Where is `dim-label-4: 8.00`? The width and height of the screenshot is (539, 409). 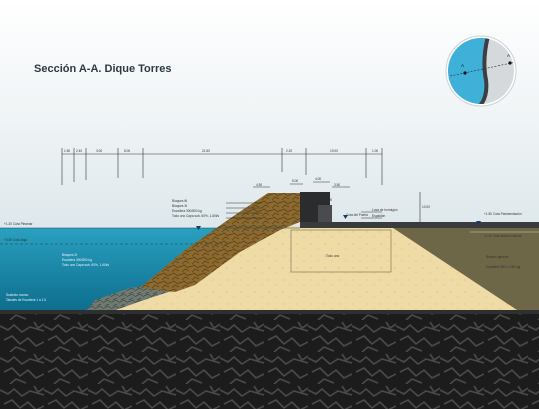 dim-label-4: 8.00 is located at coordinates (127, 151).